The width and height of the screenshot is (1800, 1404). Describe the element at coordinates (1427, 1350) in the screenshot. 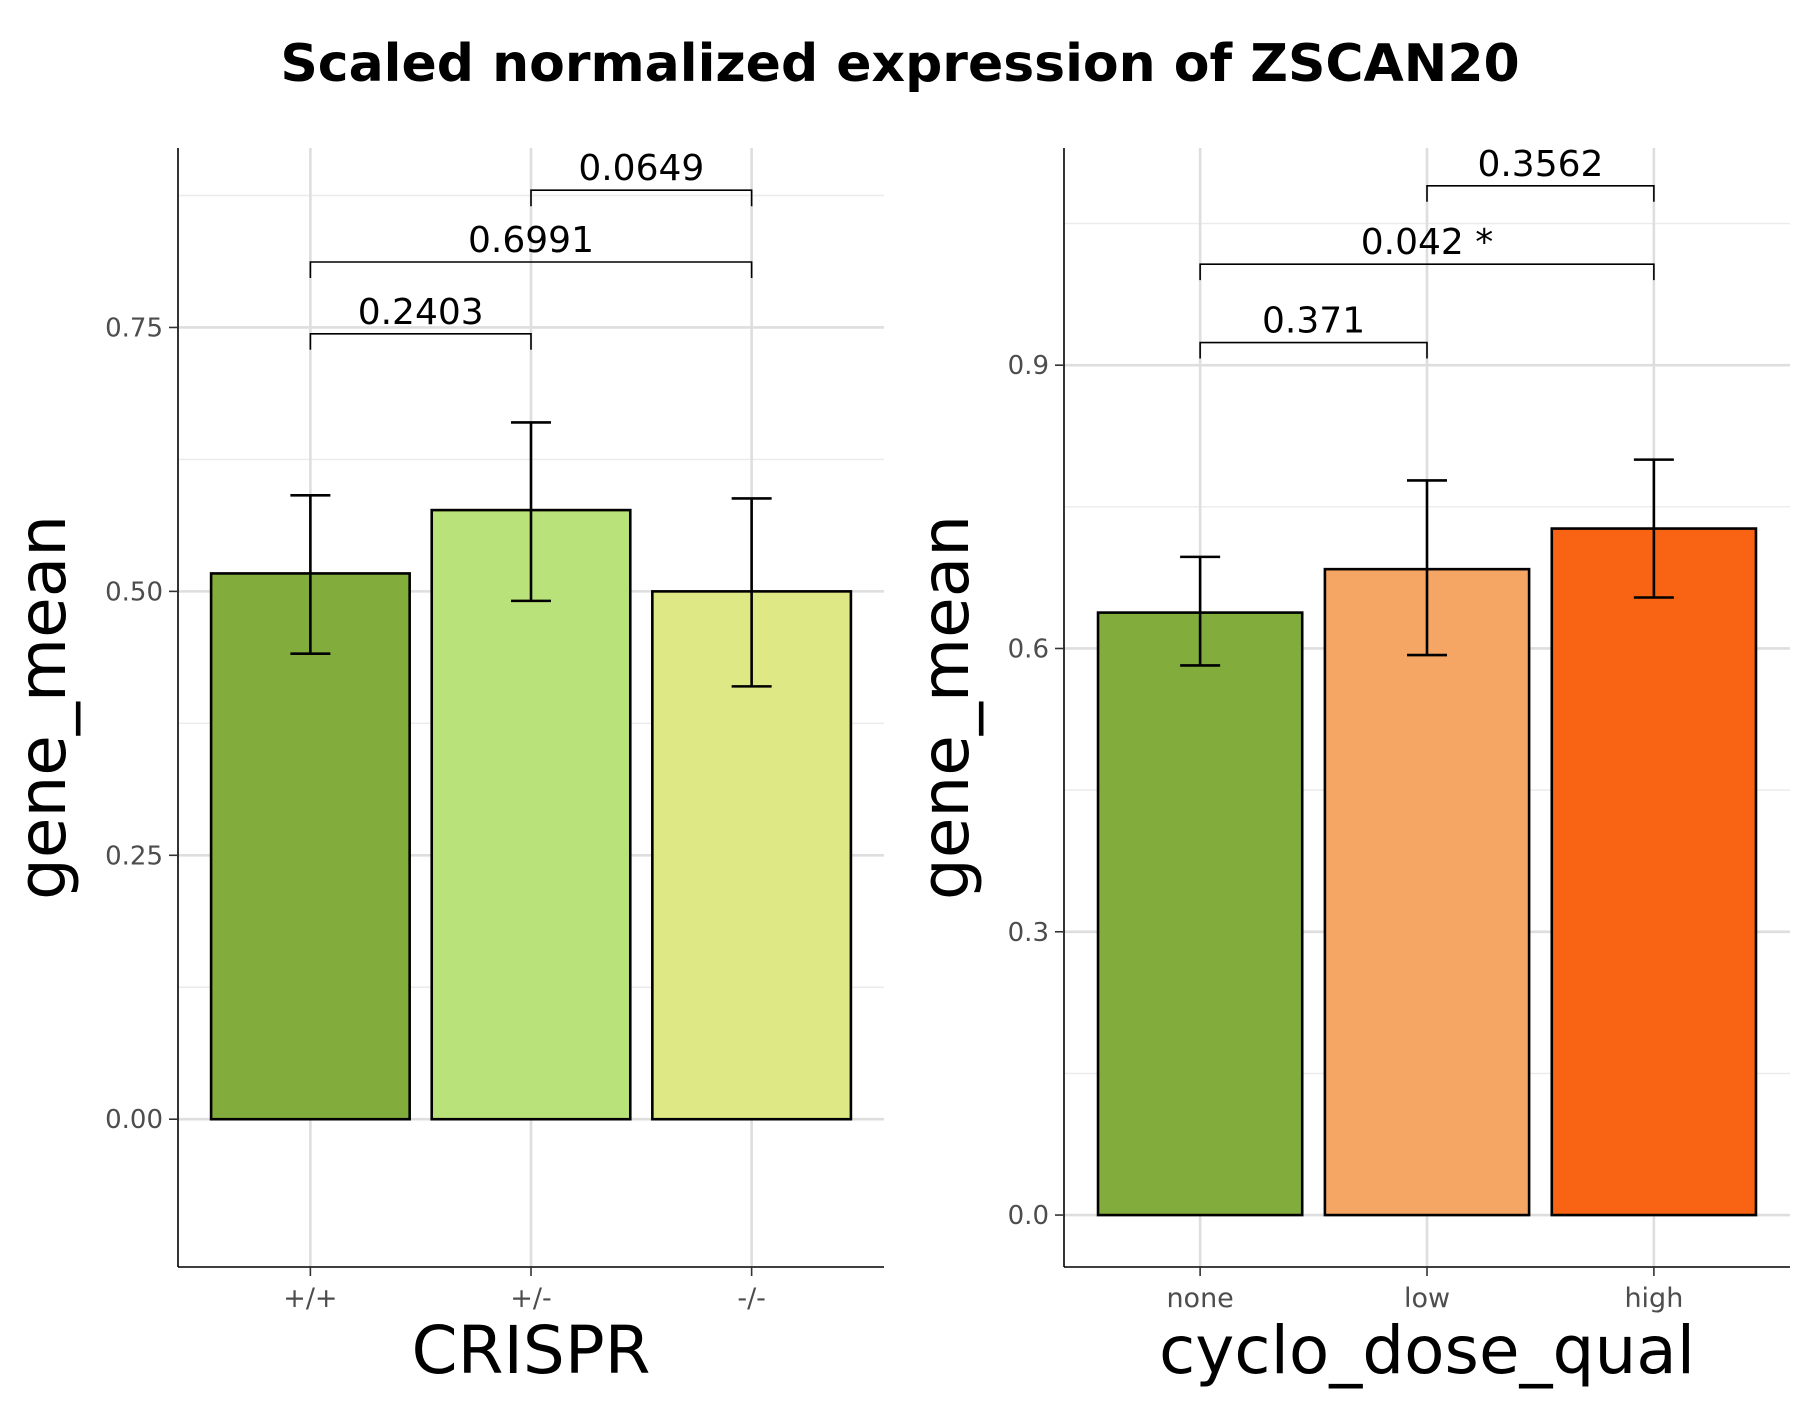

I see `x-axis-label: cyclo_dose_qual` at that location.